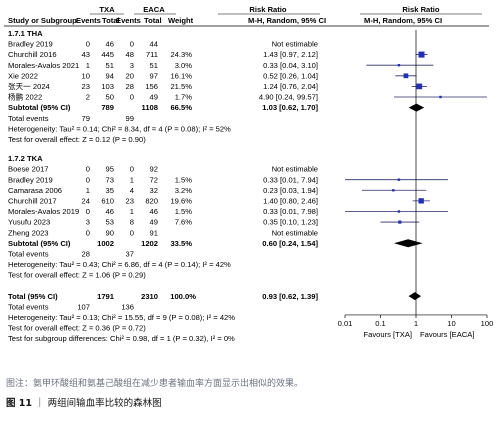 This screenshot has height=426, width=497. What do you see at coordinates (287, 20) in the screenshot?
I see `header-ci-left: M-H, Random, 95% CI` at bounding box center [287, 20].